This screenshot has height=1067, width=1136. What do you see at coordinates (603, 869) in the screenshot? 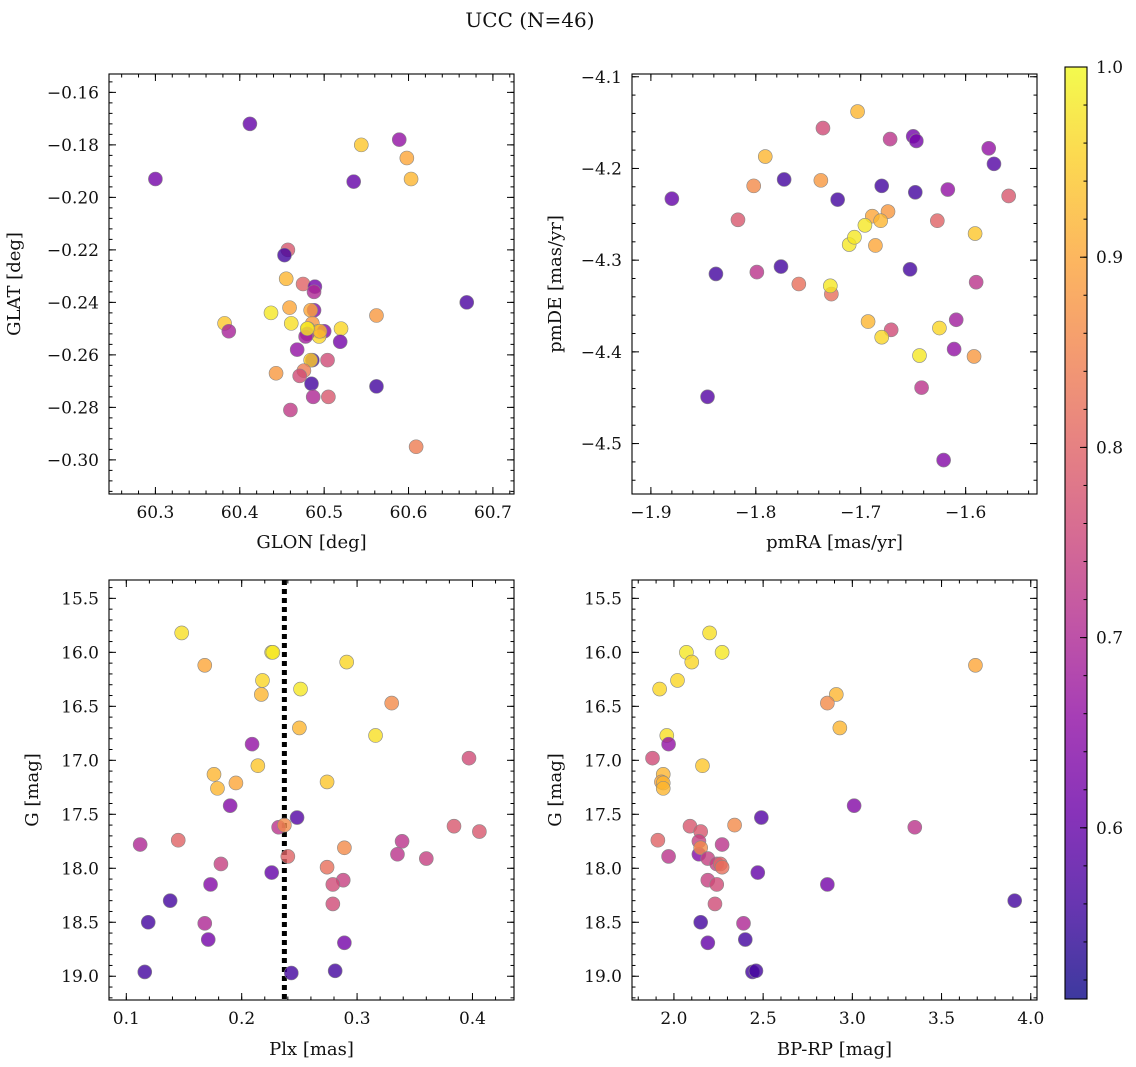
I see `y-tick-label: 18.0` at bounding box center [603, 869].